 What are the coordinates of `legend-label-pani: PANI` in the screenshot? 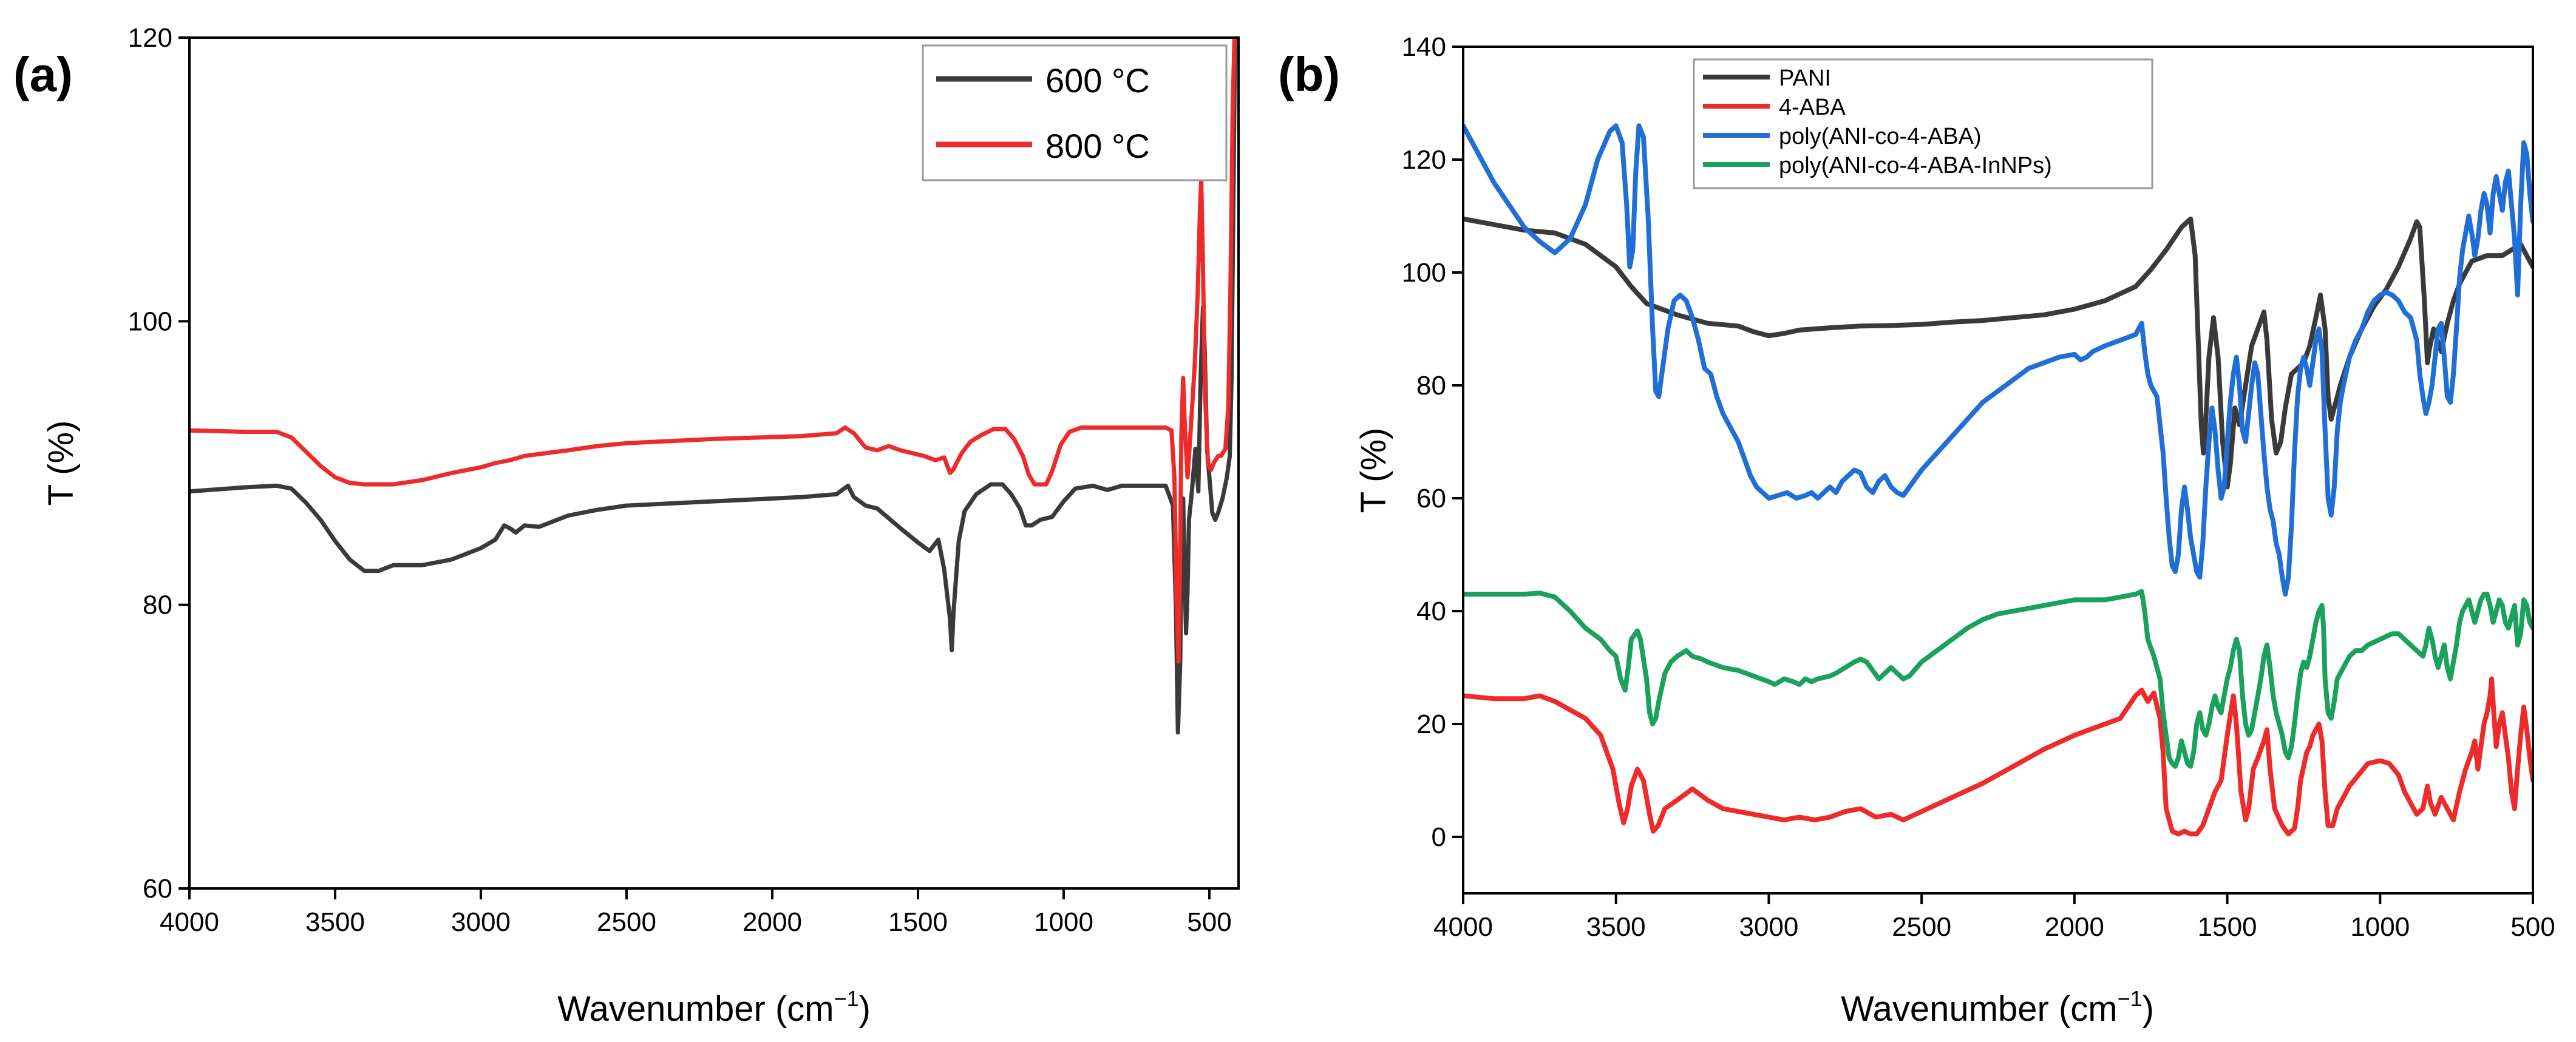 It's located at (1805, 78).